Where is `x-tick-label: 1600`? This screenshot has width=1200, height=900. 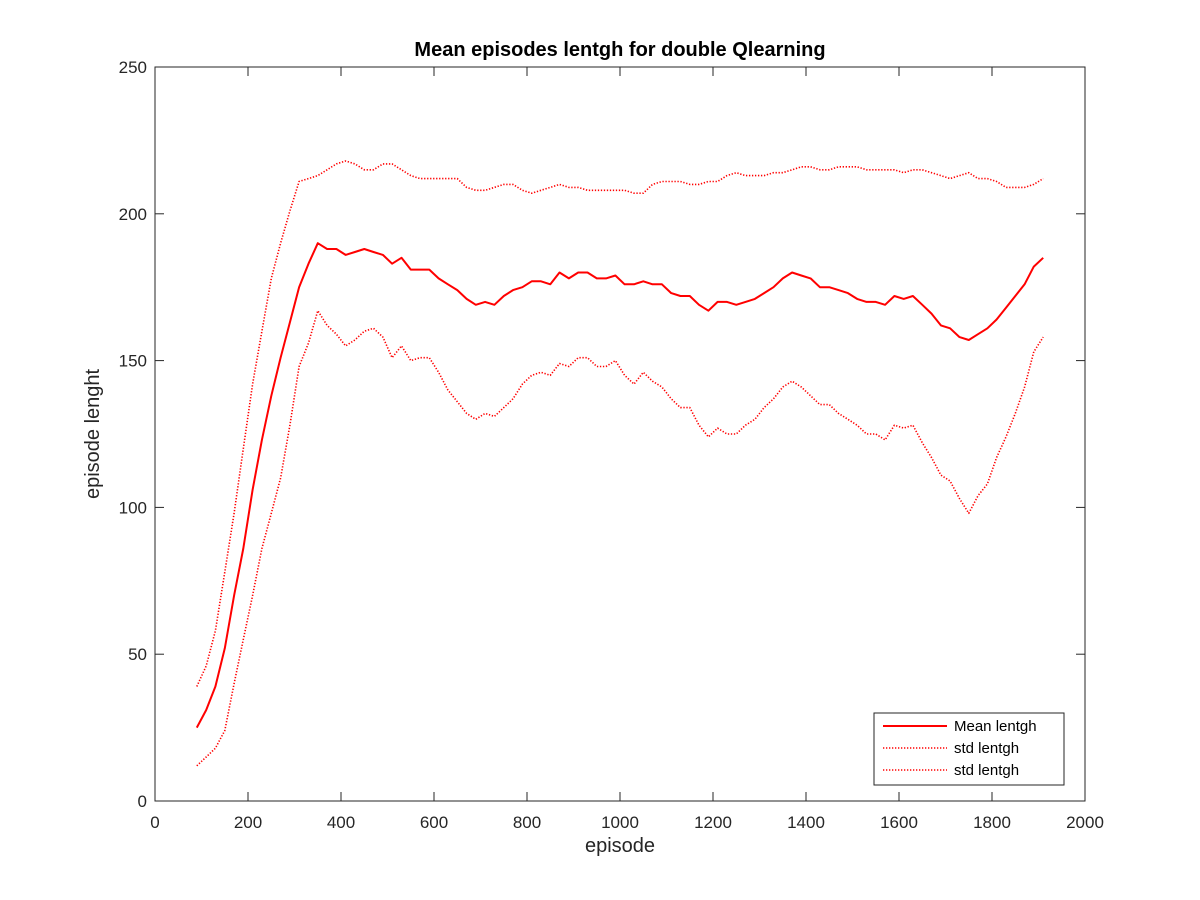
x-tick-label: 1600 is located at coordinates (899, 822).